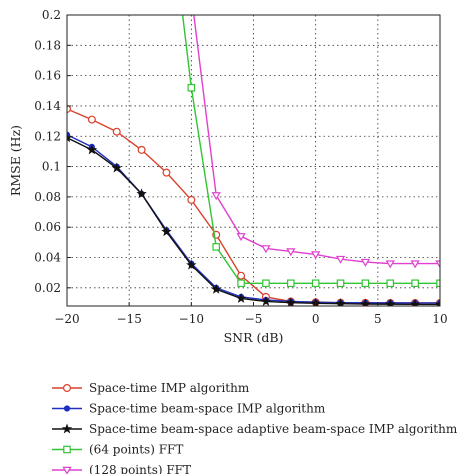 The image size is (474, 474). Describe the element at coordinates (439, 319) in the screenshot. I see `x-tick-label: 10` at that location.